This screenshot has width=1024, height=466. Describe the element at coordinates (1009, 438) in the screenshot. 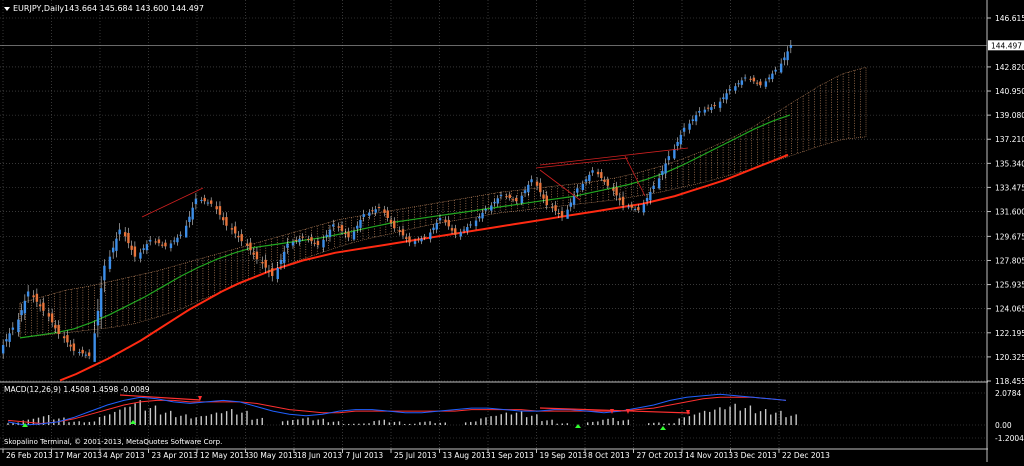

I see `macd-tick-label: -1.2004` at that location.